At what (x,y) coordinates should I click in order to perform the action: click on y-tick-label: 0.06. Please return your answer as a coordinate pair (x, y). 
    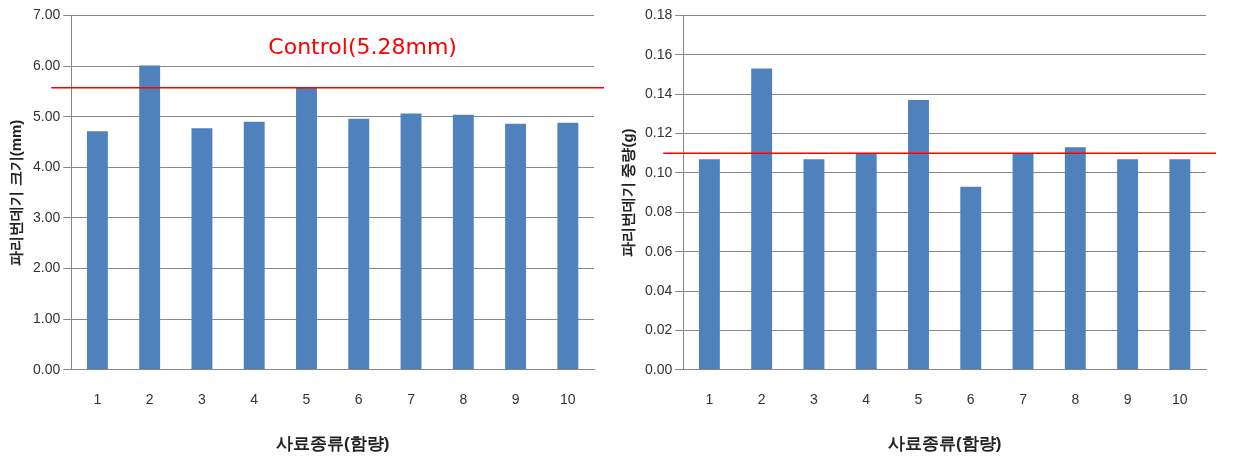
    Looking at the image, I should click on (659, 250).